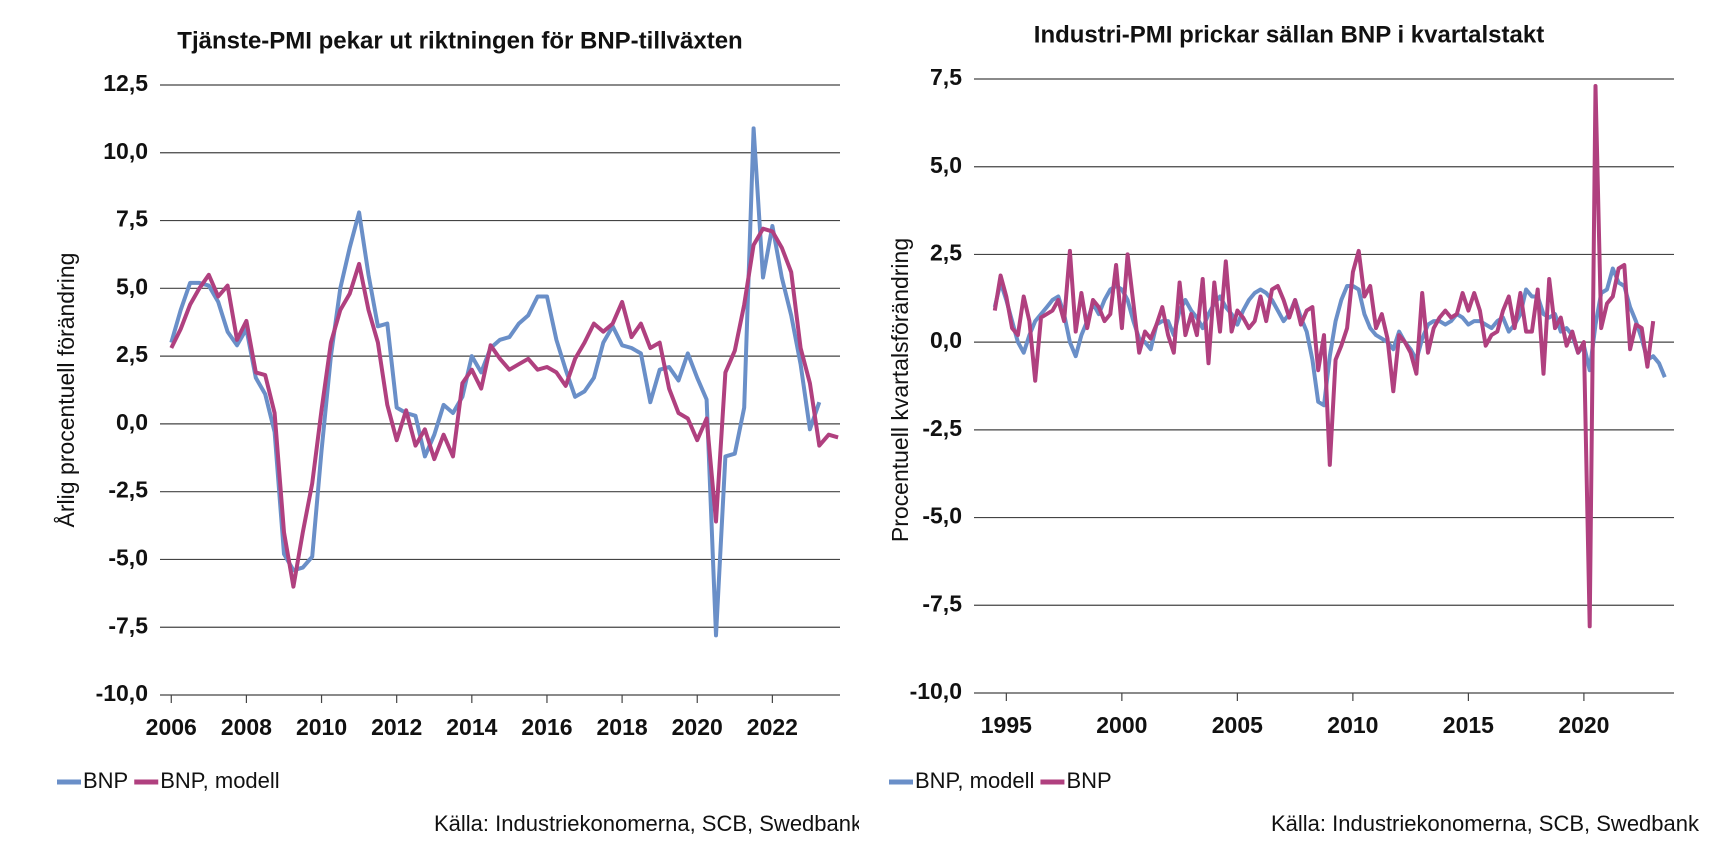 This screenshot has width=1718, height=848. Describe the element at coordinates (396, 727) in the screenshot. I see `x-tick-label: 2012` at that location.